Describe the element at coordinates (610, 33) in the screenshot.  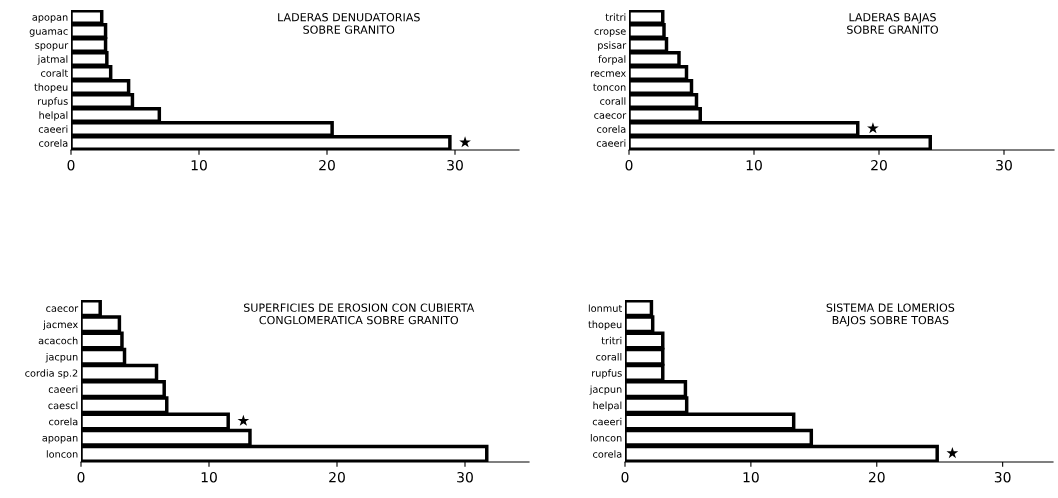
I see `y-tick-label: cropse` at that location.